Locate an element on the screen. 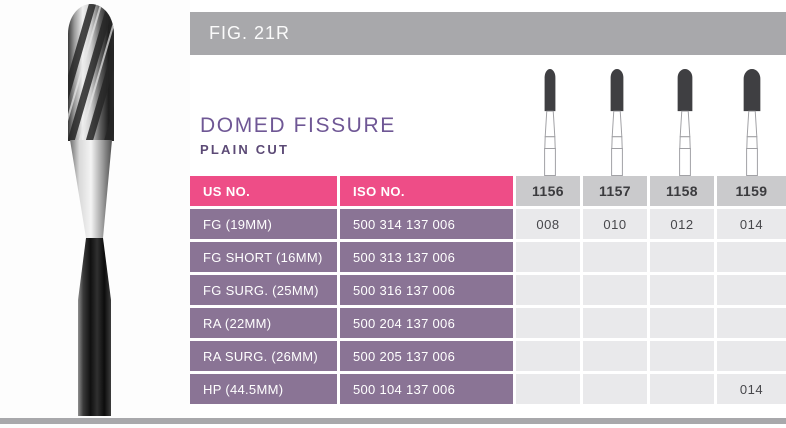  figure-label-bar: FIG. 21R is located at coordinates (488, 33).